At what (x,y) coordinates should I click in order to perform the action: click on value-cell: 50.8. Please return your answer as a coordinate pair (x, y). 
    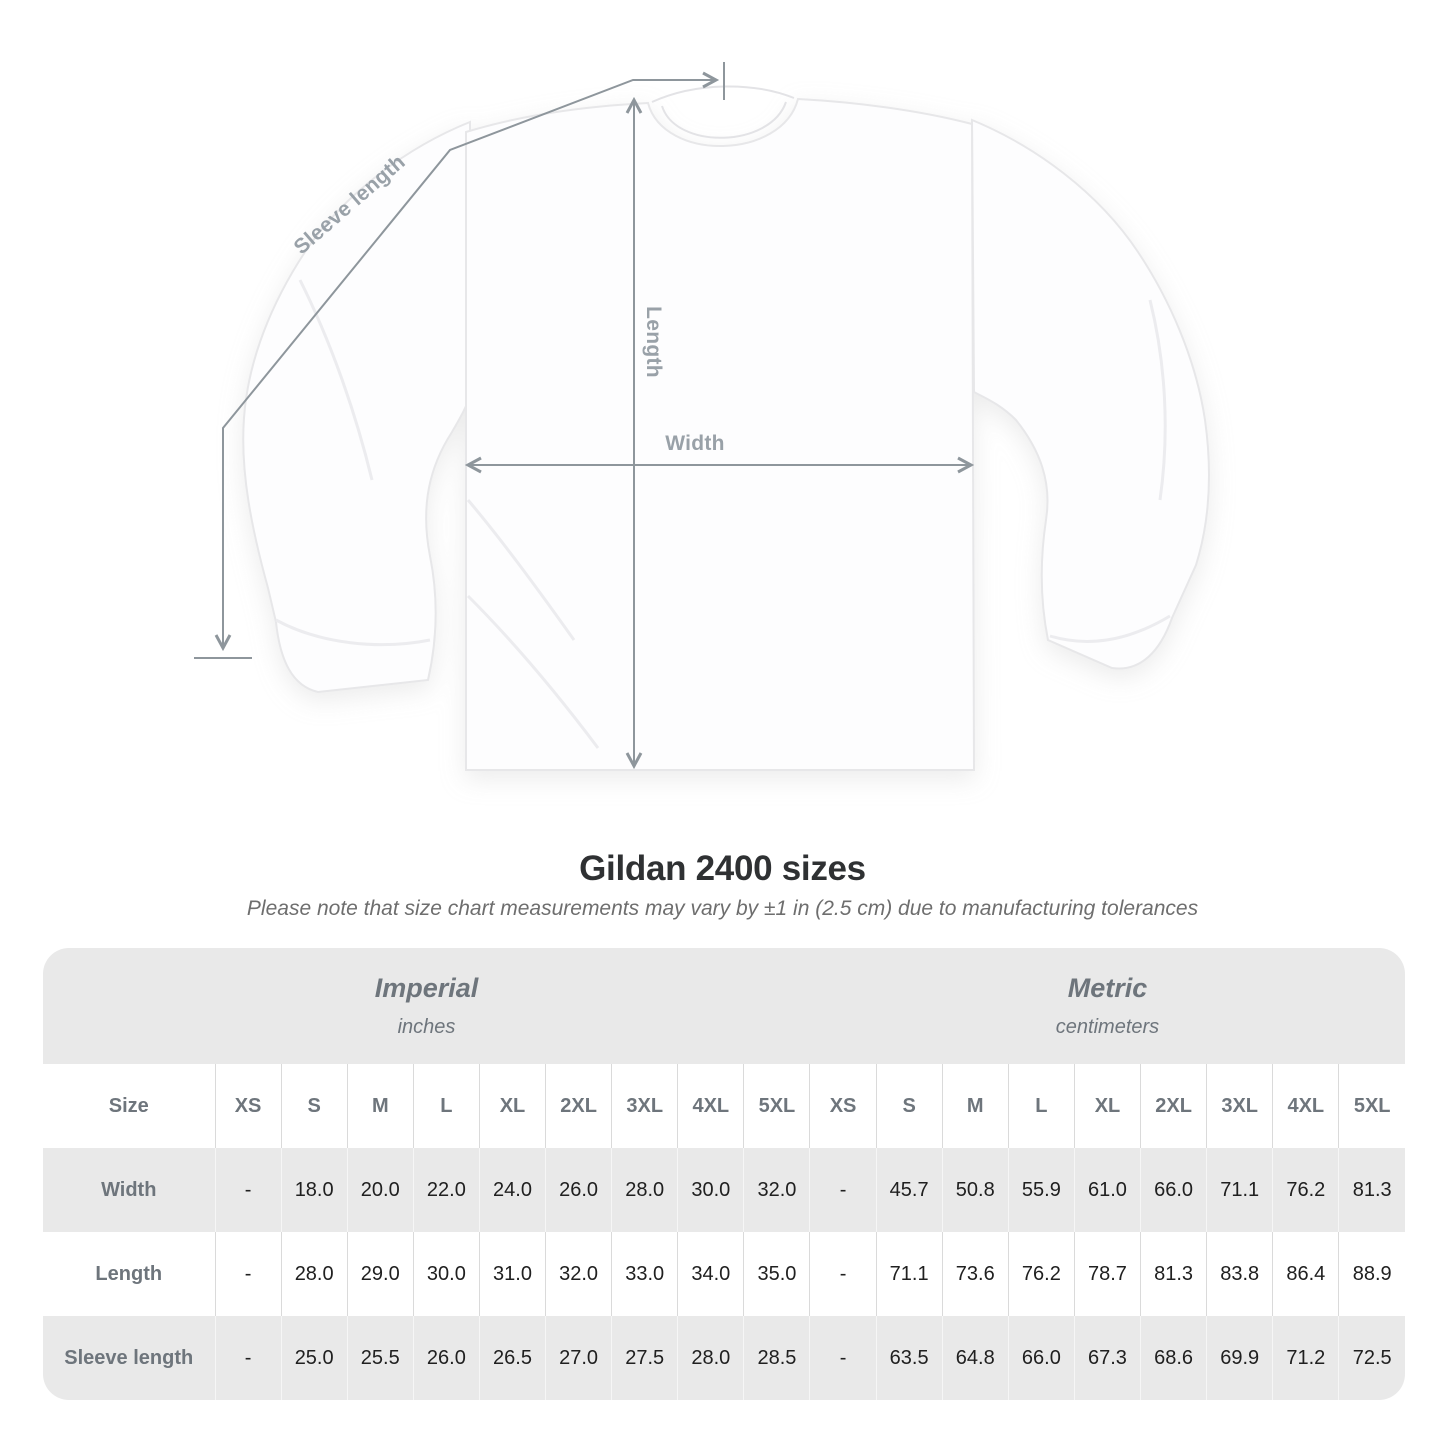
    Looking at the image, I should click on (975, 1190).